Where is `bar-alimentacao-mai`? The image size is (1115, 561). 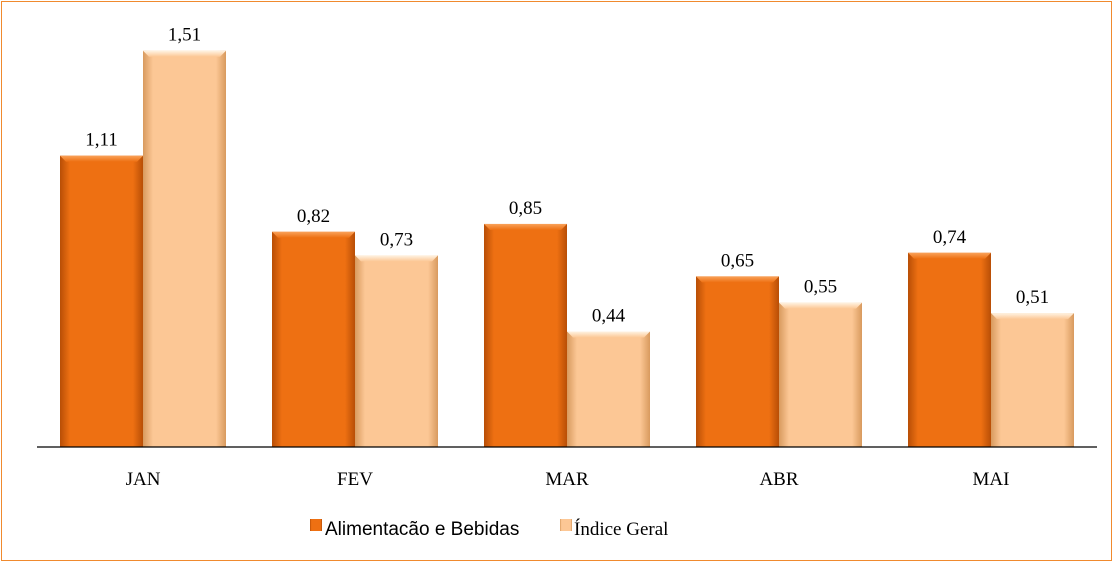
bar-alimentacao-mai is located at coordinates (949, 349).